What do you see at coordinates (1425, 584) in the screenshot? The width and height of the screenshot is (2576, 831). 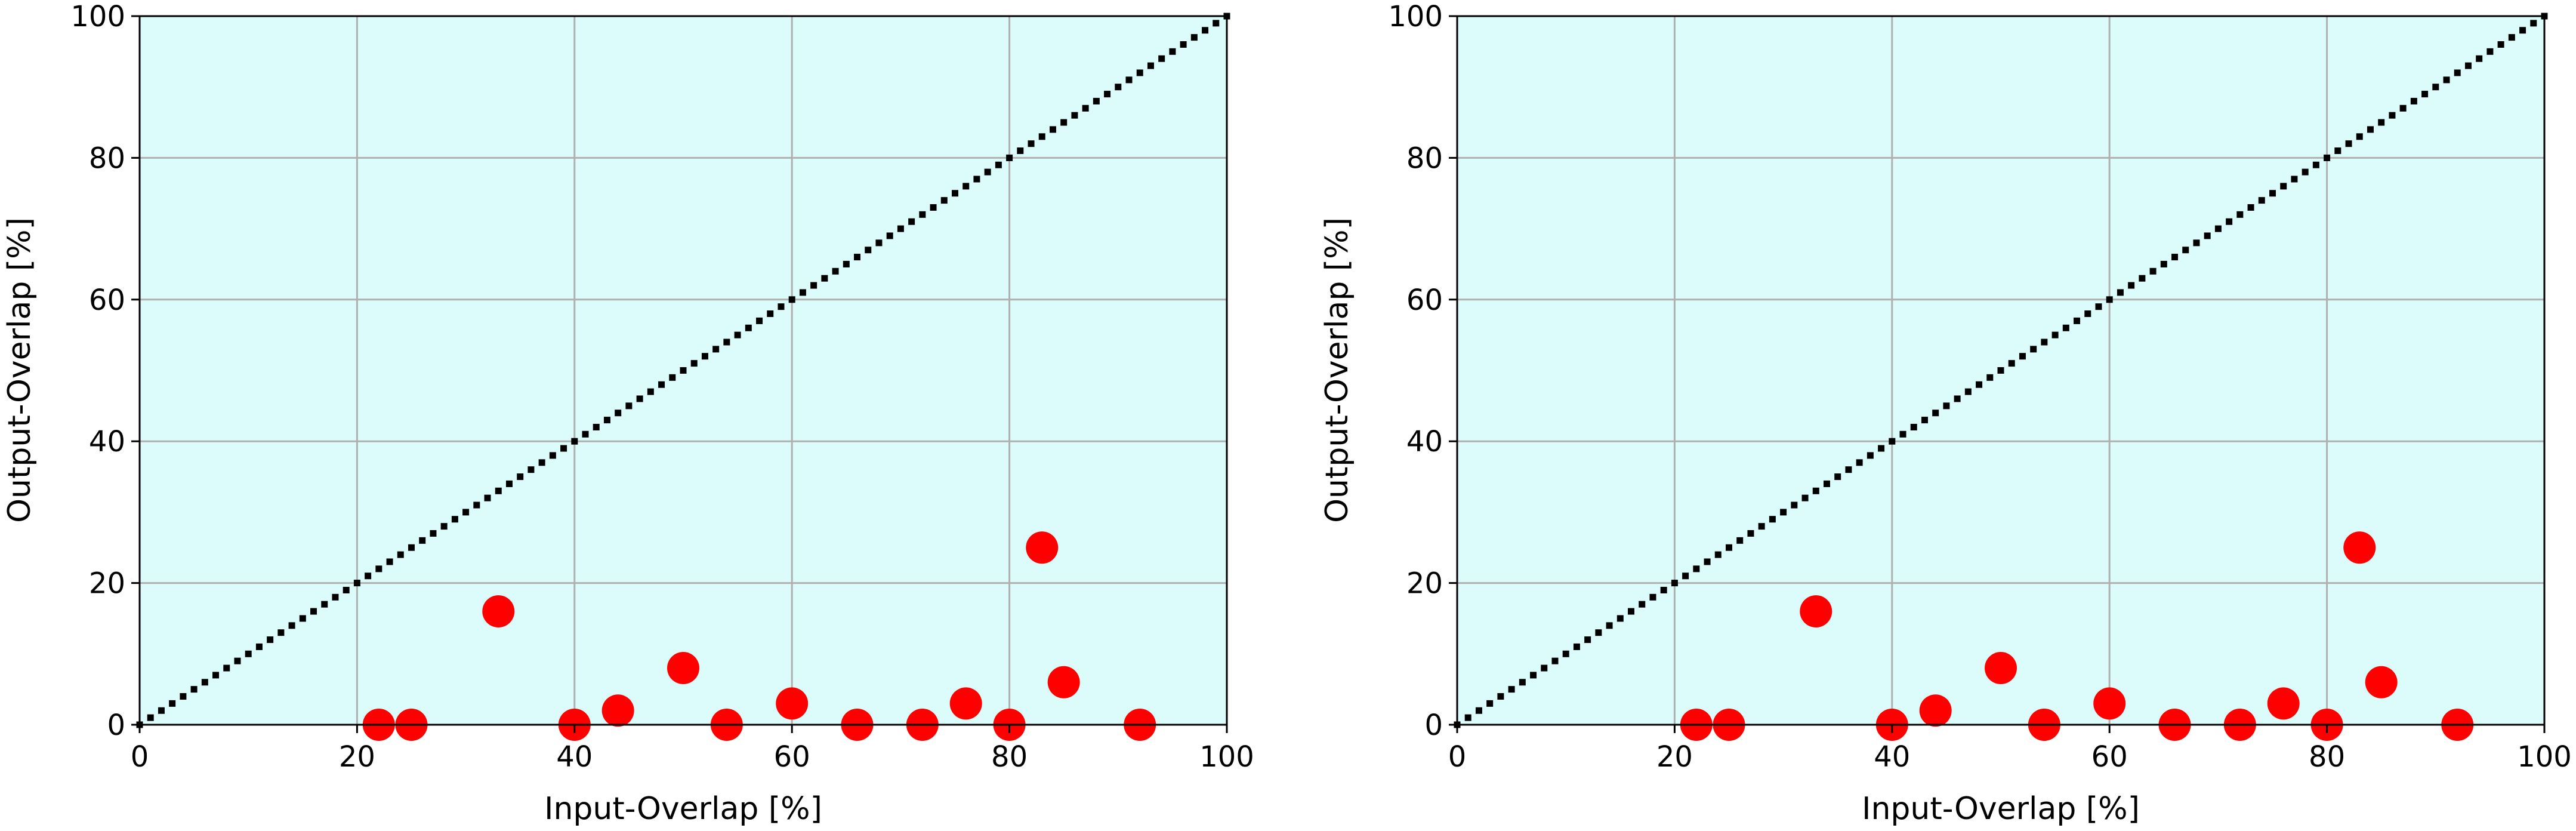 I see `y-tick-label: 20` at bounding box center [1425, 584].